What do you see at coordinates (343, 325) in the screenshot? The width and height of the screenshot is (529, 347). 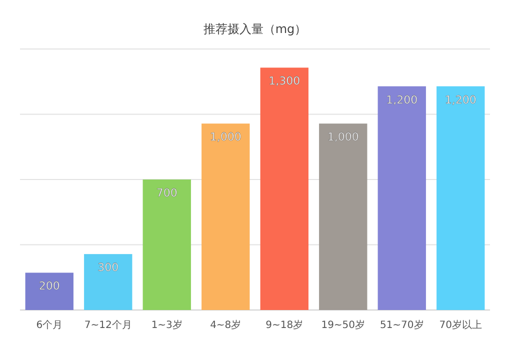 I see `x-tick-label: 19~50岁` at bounding box center [343, 325].